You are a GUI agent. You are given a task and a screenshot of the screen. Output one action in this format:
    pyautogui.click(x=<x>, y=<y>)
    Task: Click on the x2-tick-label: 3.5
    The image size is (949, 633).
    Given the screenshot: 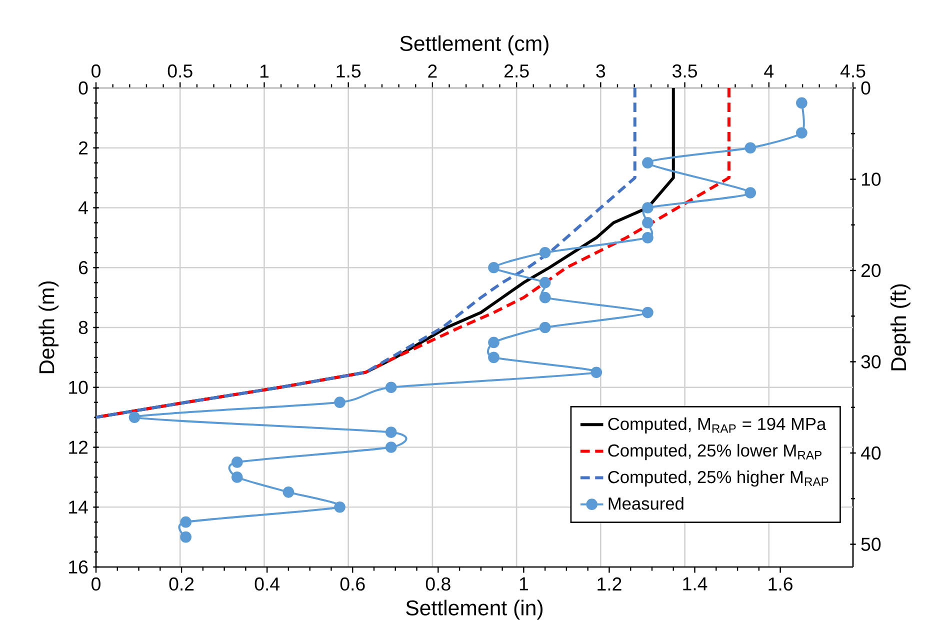 What is the action you would take?
    pyautogui.click(x=684, y=71)
    